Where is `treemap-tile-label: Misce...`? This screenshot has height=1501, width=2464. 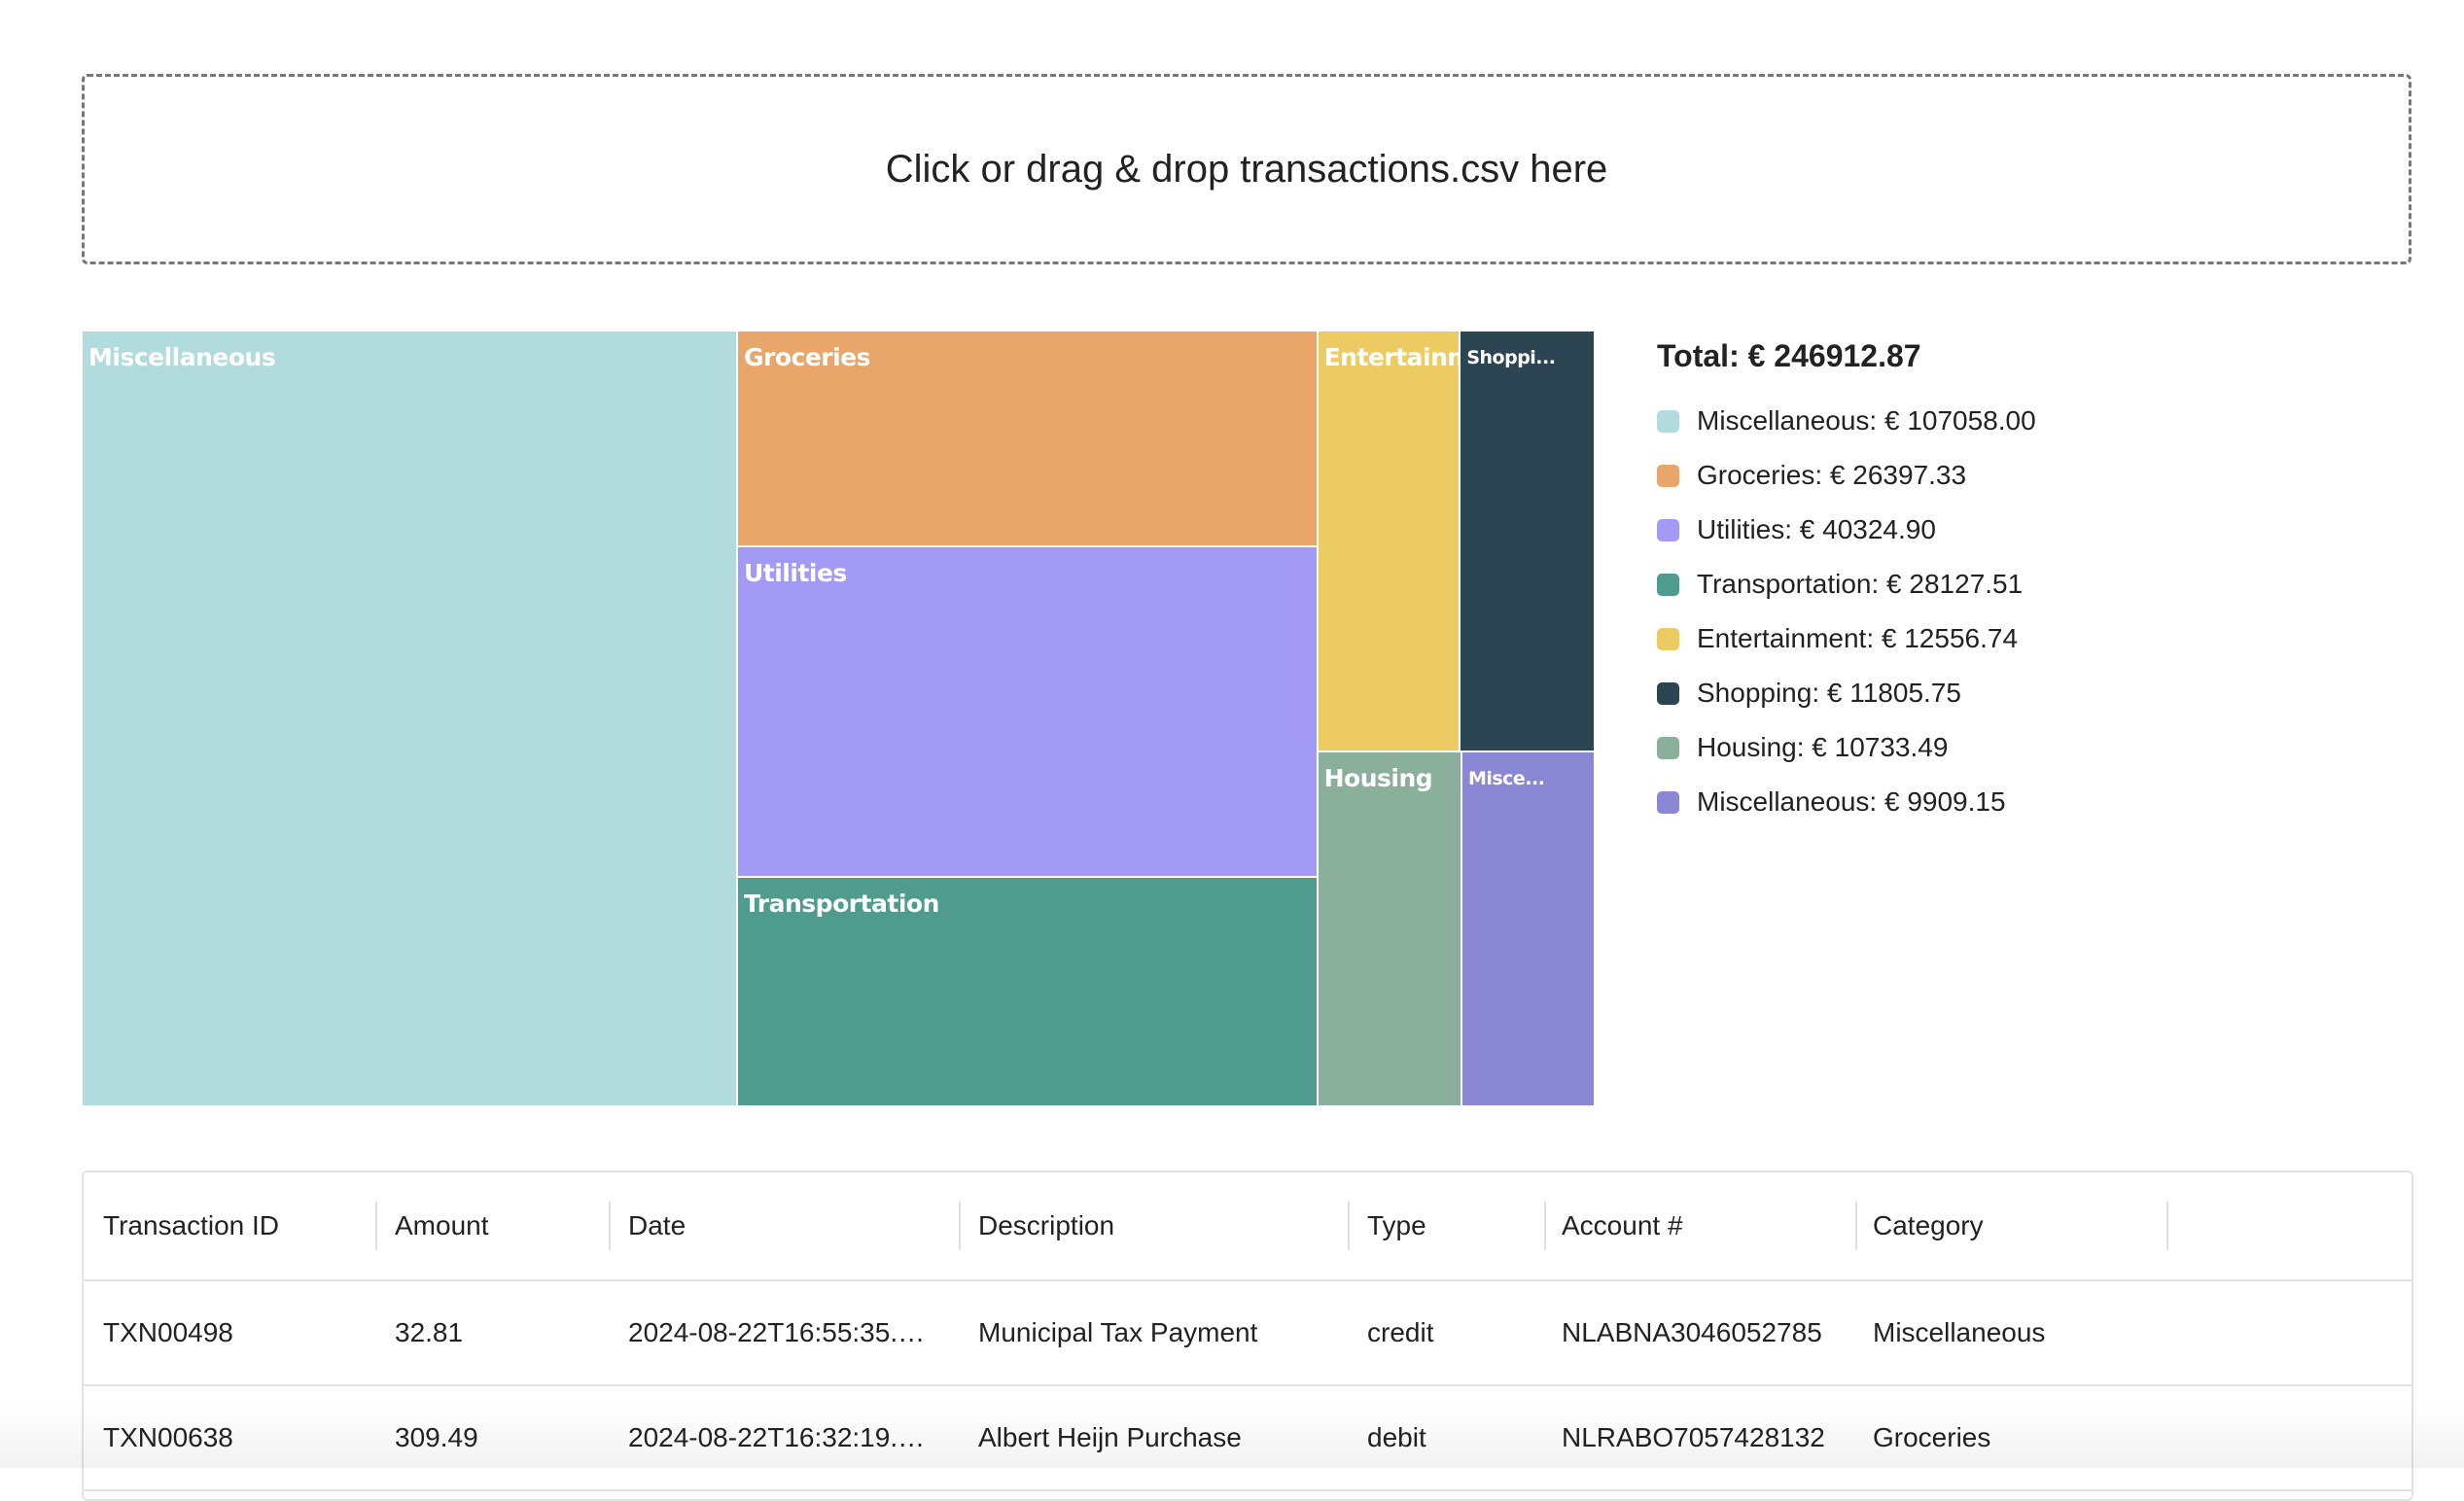
treemap-tile-label: Misce... is located at coordinates (1506, 779).